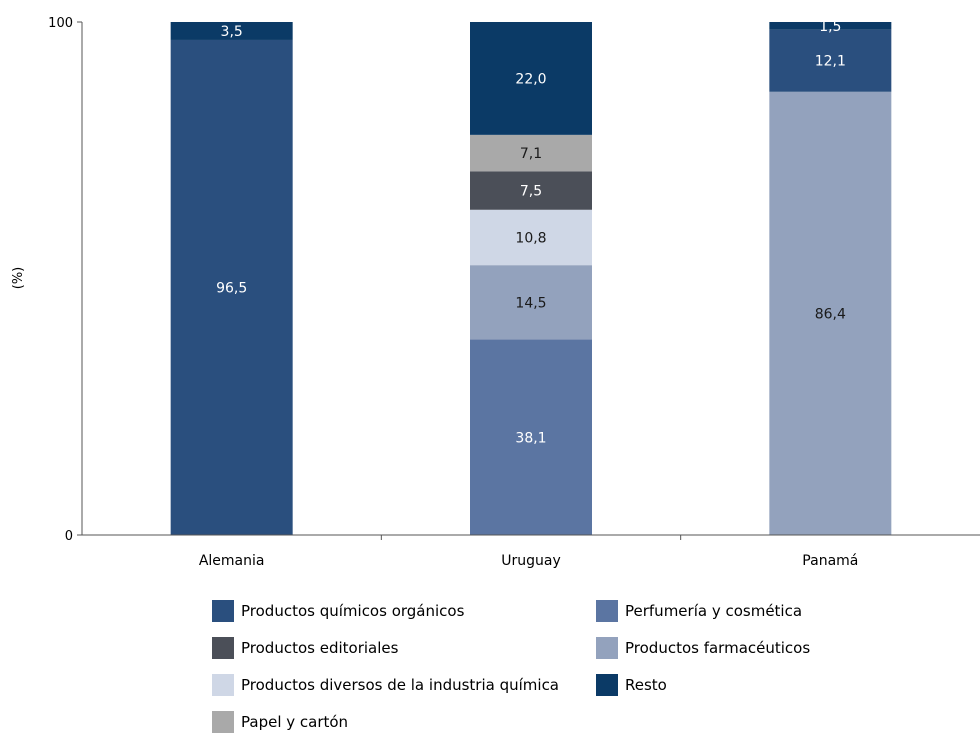 The height and width of the screenshot is (733, 980). I want to click on legend-item: Productos editoriales, so click(305, 648).